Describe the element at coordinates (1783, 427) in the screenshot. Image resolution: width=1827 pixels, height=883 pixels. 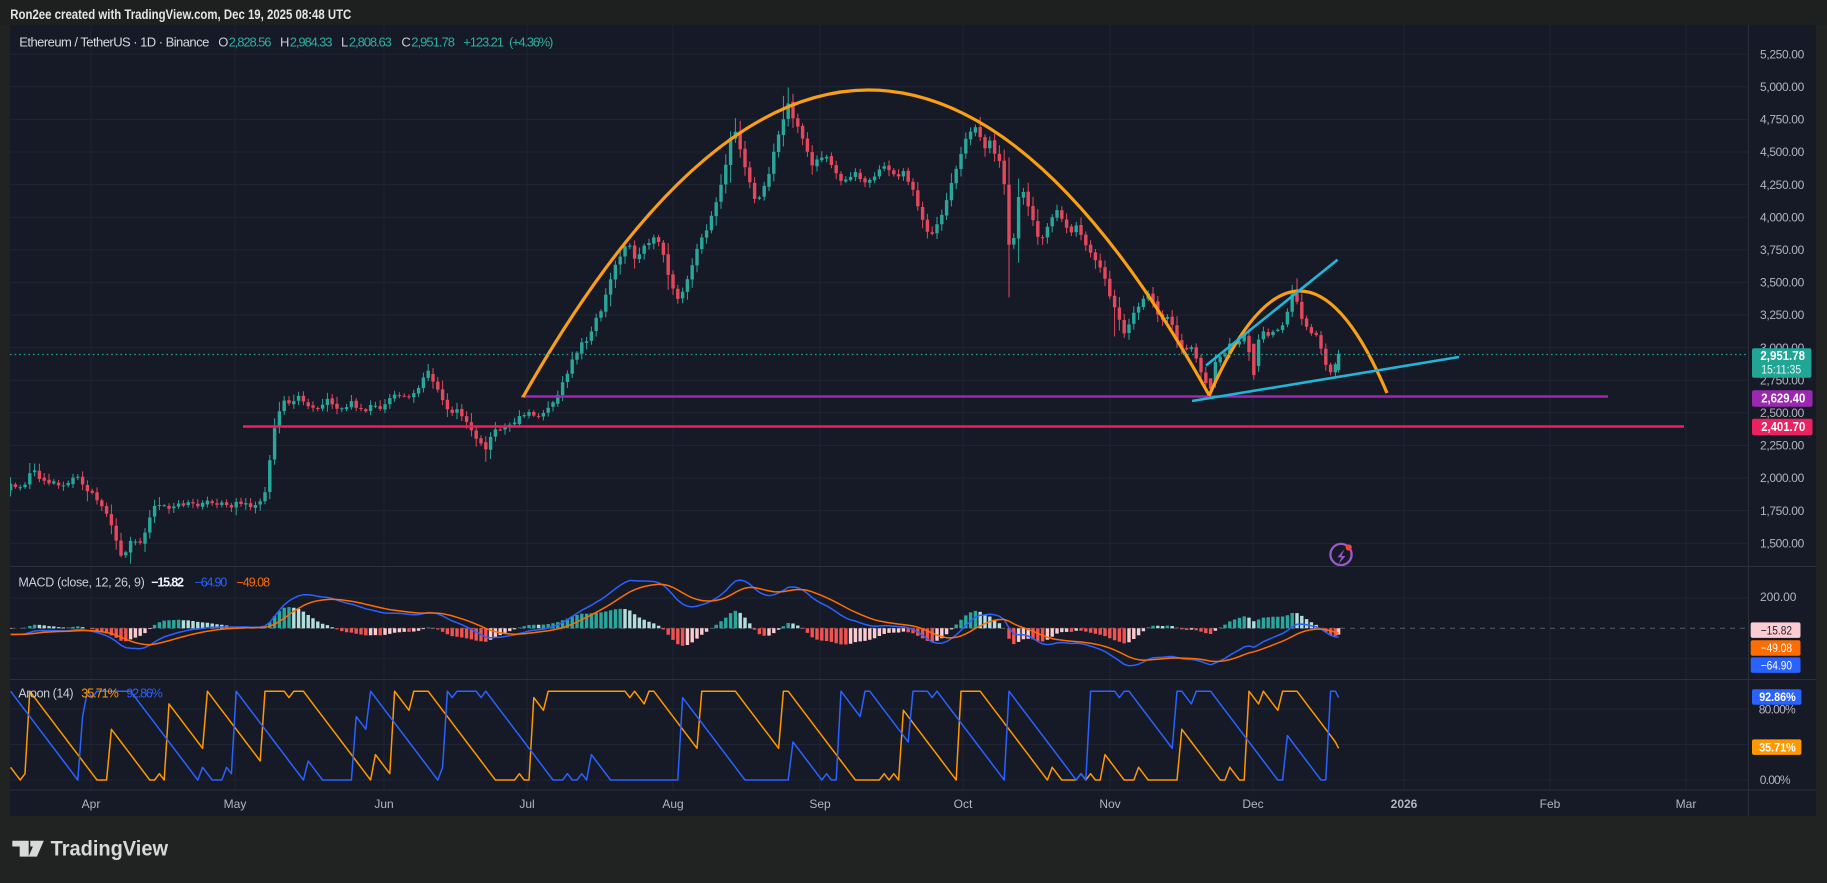
I see `svg-text: 2,401.70` at that location.